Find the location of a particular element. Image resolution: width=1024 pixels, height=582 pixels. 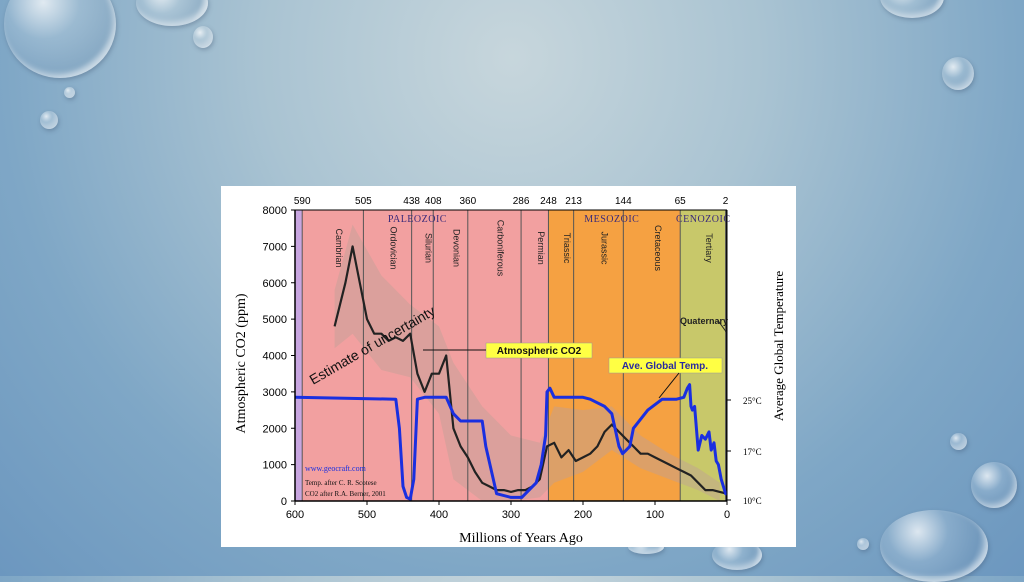

temp-label-box is located at coordinates (665, 365).